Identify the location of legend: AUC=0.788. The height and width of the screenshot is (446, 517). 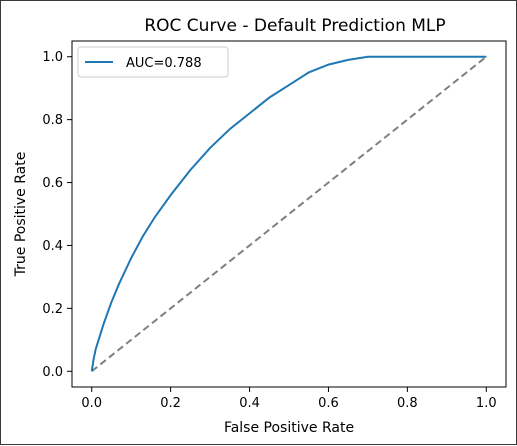
(153, 62).